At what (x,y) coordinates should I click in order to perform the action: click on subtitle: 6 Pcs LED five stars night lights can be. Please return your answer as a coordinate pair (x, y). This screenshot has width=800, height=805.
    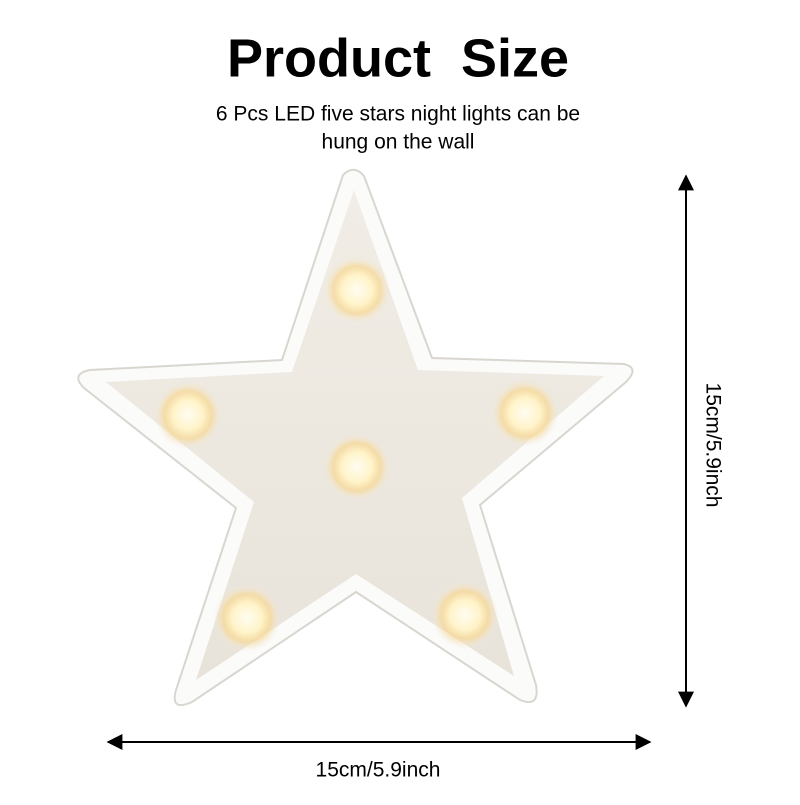
    Looking at the image, I should click on (398, 114).